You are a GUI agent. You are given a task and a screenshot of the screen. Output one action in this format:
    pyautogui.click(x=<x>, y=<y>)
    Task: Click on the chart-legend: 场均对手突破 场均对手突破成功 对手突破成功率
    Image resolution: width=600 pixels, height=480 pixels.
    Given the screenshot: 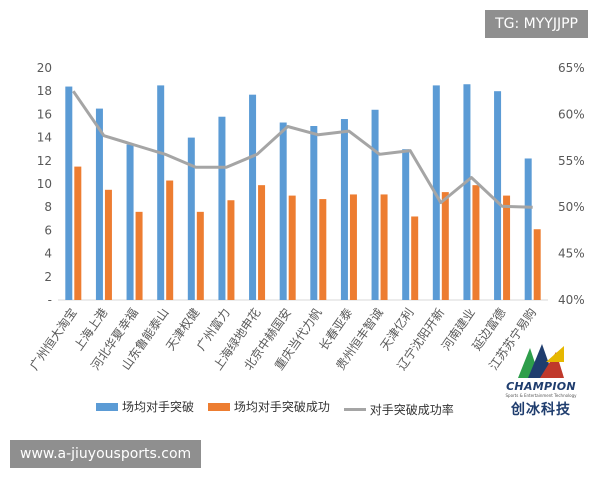 What is the action you would take?
    pyautogui.click(x=280, y=408)
    